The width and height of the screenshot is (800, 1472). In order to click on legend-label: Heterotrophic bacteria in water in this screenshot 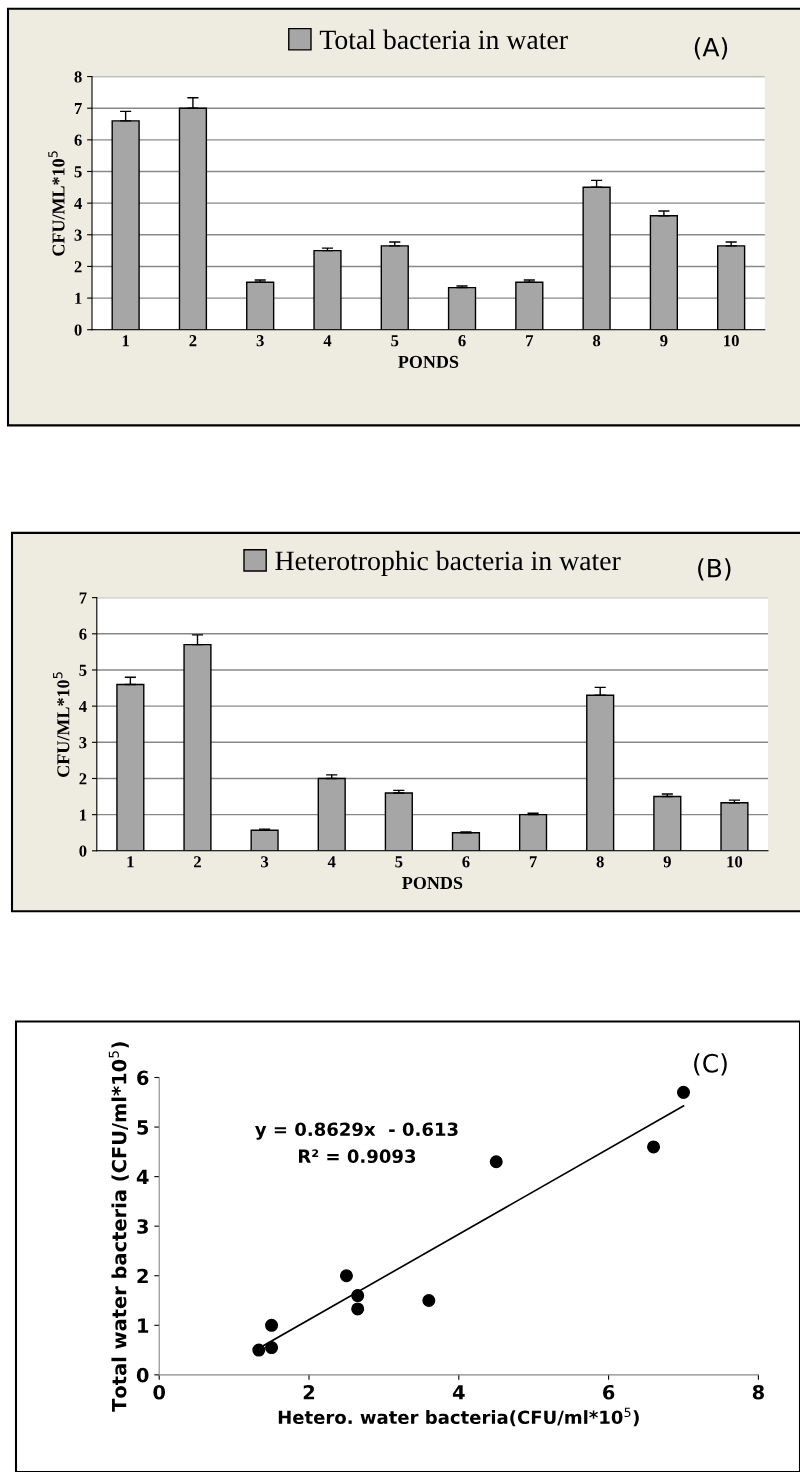, I will do `click(448, 563)`.